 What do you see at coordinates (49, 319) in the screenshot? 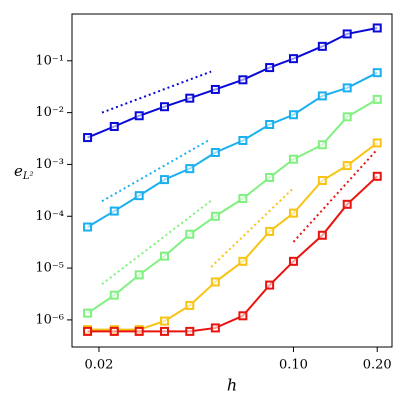
I see `y-tick-label: 10⁻⁶` at bounding box center [49, 319].